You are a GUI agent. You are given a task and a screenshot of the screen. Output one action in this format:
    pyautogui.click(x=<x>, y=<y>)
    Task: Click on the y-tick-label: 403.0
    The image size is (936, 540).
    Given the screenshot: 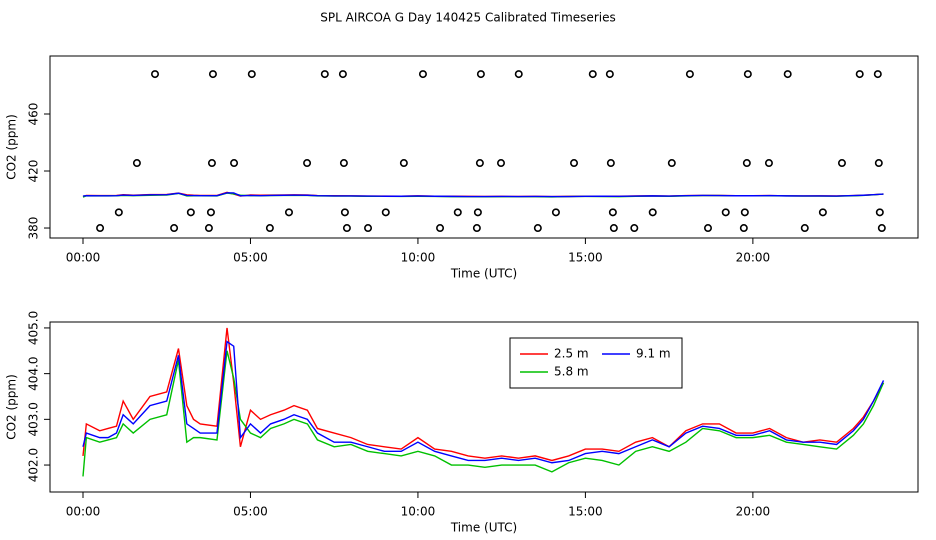 What is the action you would take?
    pyautogui.click(x=34, y=419)
    